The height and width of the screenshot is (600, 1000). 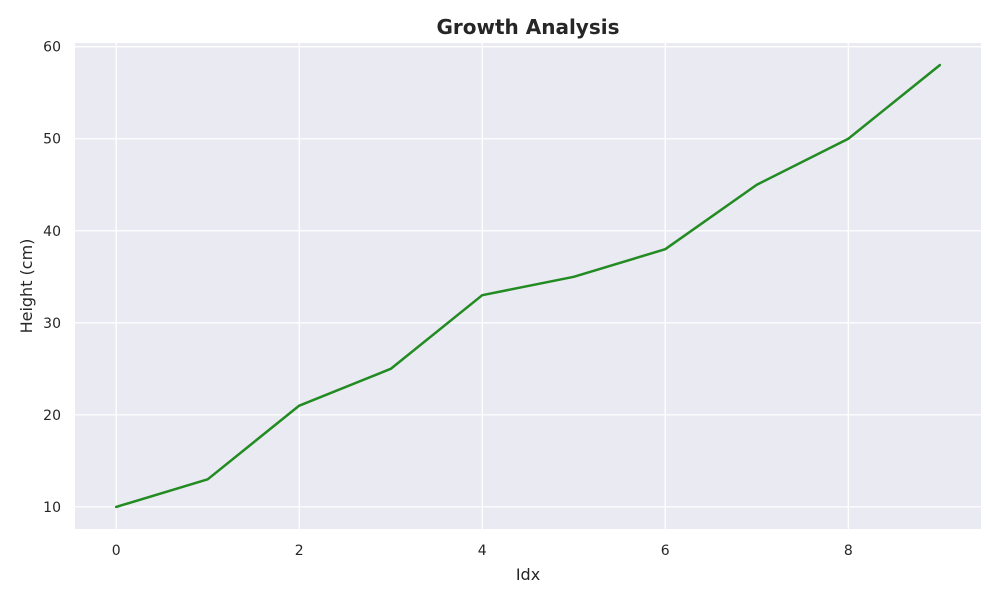 What do you see at coordinates (52, 140) in the screenshot?
I see `y-tick-label: 50` at bounding box center [52, 140].